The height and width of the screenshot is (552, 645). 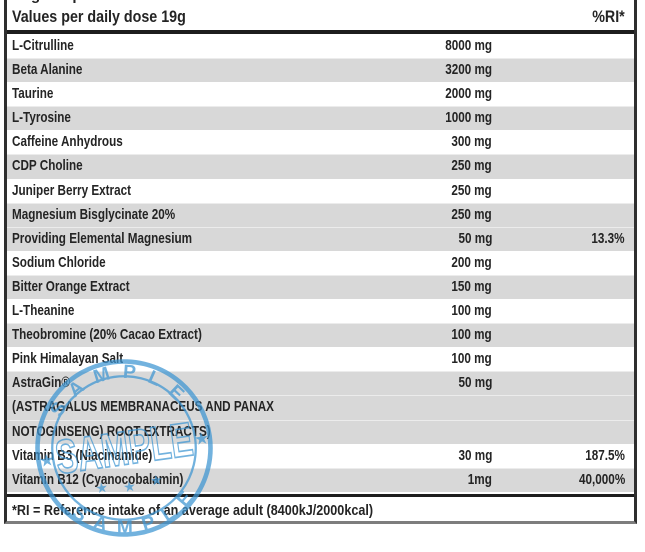 What do you see at coordinates (107, 335) in the screenshot?
I see `row-name: Theobromine (20% Cacao Extract)` at bounding box center [107, 335].